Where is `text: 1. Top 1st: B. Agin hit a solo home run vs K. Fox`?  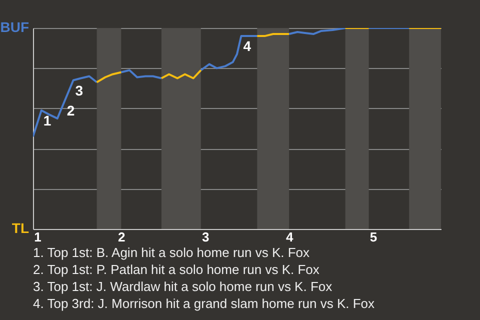
text: 1. Top 1st: B. Agin hit a solo home run vs K. Fox is located at coordinates (172, 252).